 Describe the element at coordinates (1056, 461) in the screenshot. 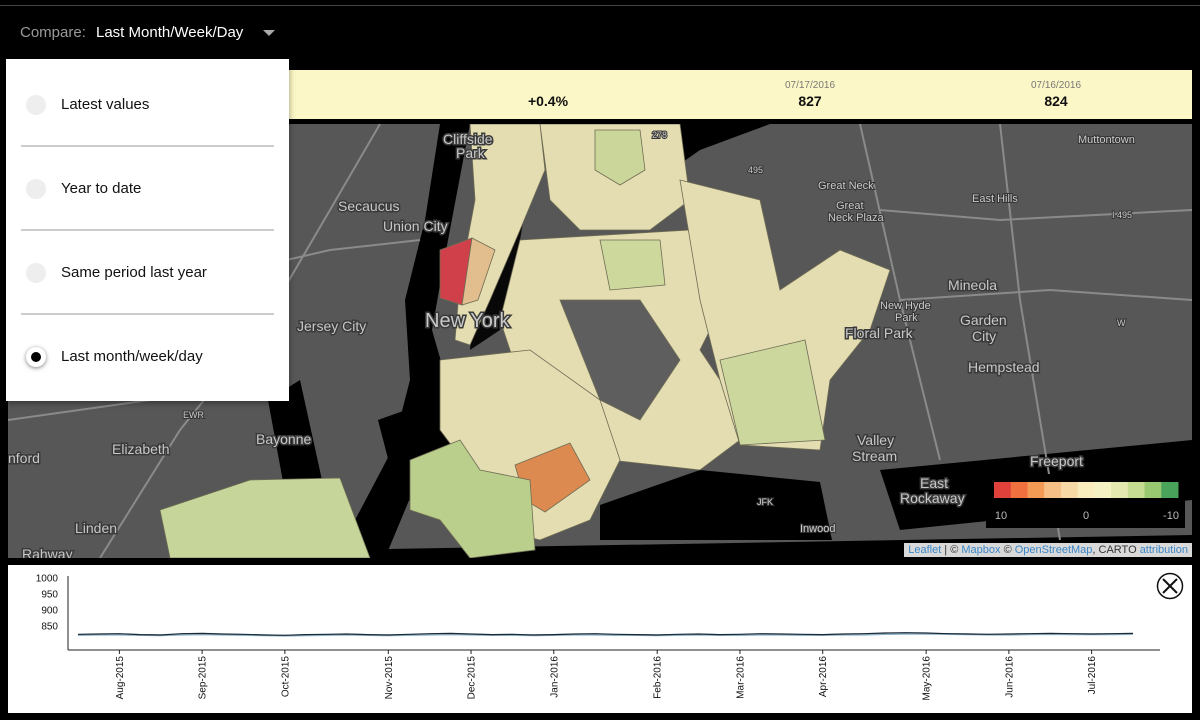

I see `place-label: Freeport` at that location.